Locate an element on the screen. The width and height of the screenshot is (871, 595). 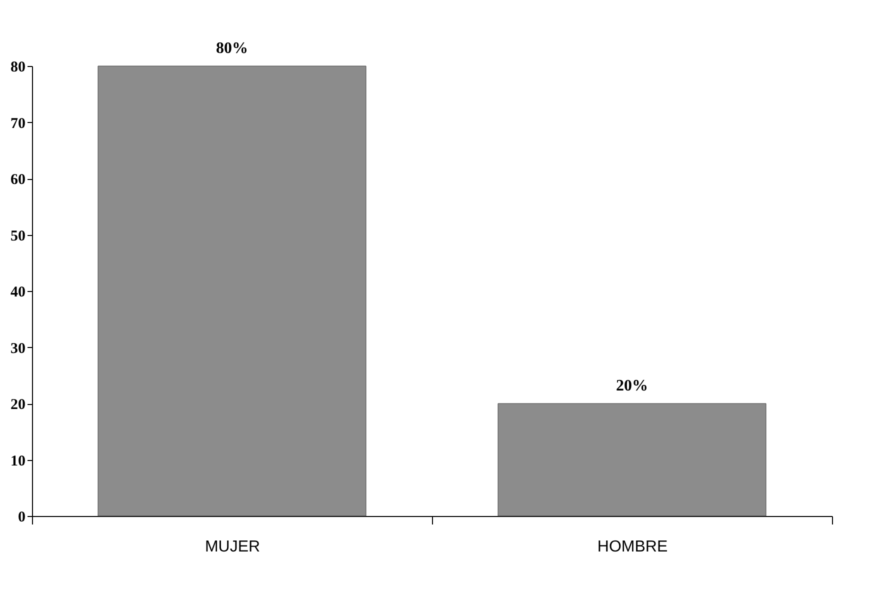
x-tick-label: HOMBRE is located at coordinates (632, 547).